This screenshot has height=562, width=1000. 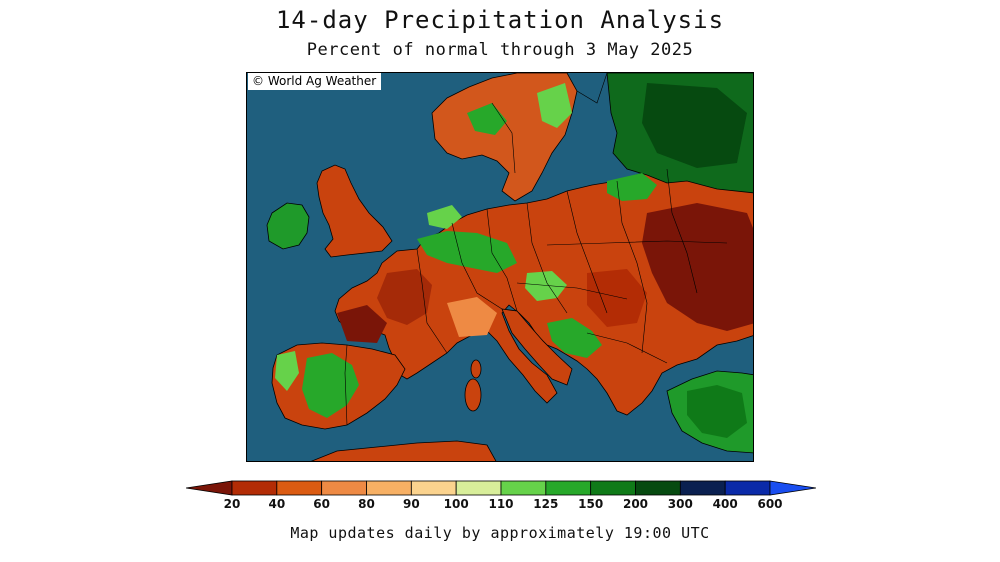 I want to click on colorbar-segments, so click(x=501, y=488).